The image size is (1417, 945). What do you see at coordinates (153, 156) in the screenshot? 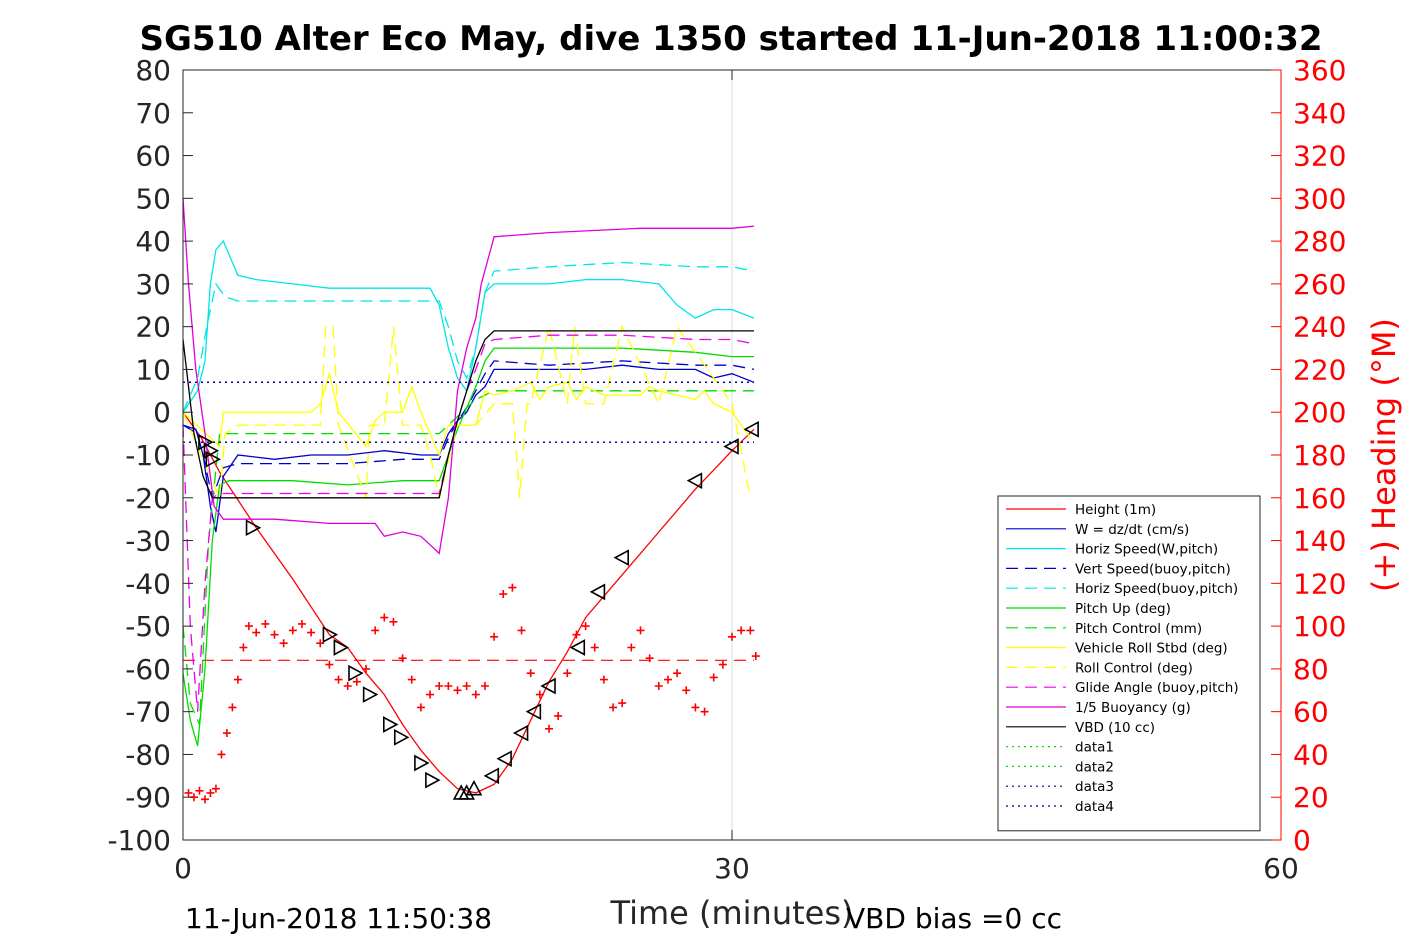
I see `y-tick-label: 60` at bounding box center [153, 156].